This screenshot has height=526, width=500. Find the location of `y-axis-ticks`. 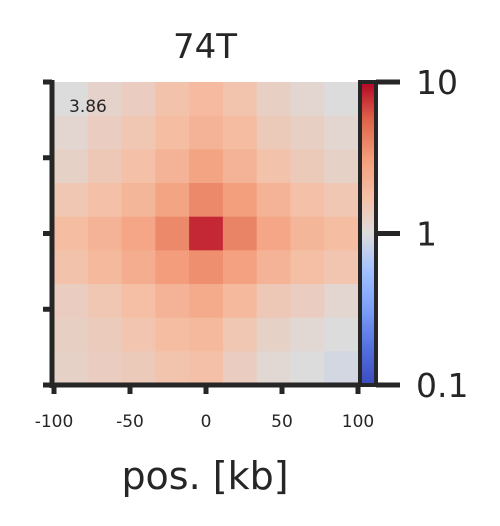

y-axis-ticks is located at coordinates (47, 233).